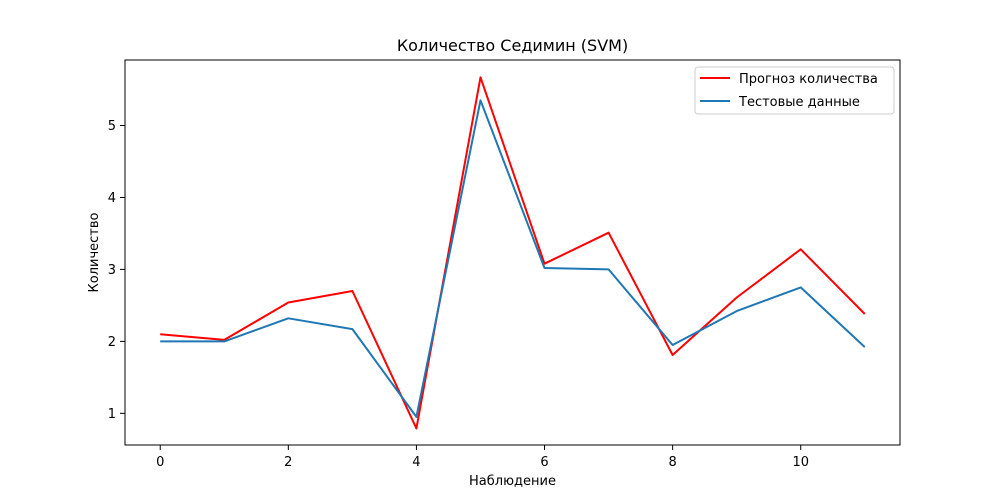 This screenshot has width=1000, height=500. Describe the element at coordinates (94, 252) in the screenshot. I see `y-axis-label: Количество` at that location.